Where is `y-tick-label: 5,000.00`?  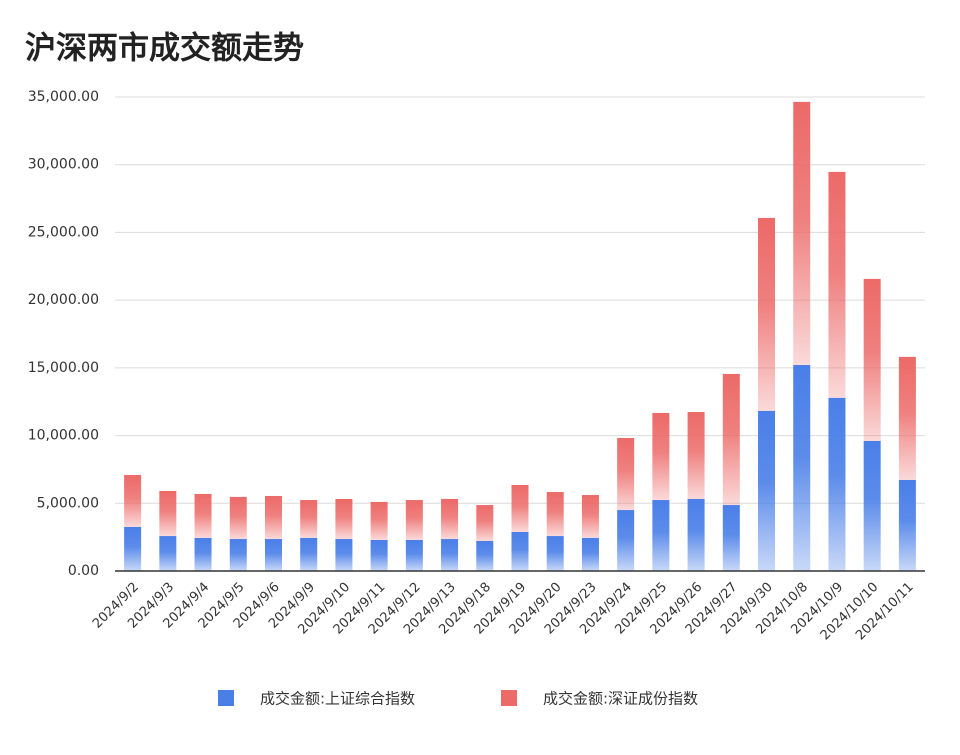
y-tick-label: 5,000.00 is located at coordinates (68, 503).